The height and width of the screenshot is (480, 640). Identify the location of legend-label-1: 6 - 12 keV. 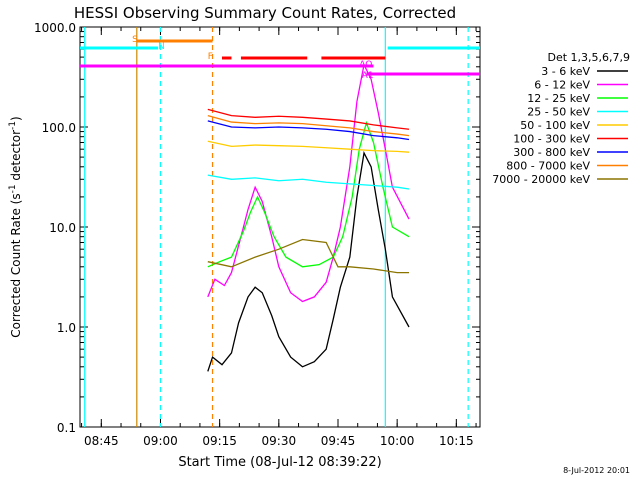
(562, 85).